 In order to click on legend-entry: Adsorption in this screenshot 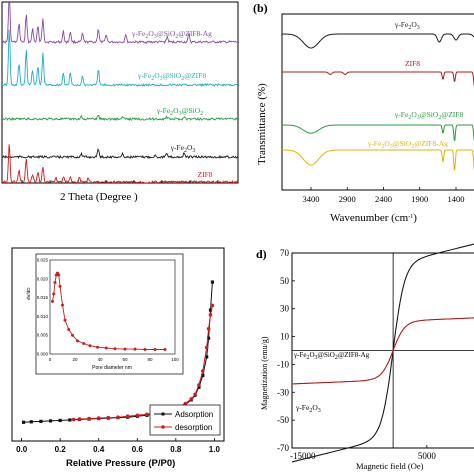, I will do `click(194, 414)`.